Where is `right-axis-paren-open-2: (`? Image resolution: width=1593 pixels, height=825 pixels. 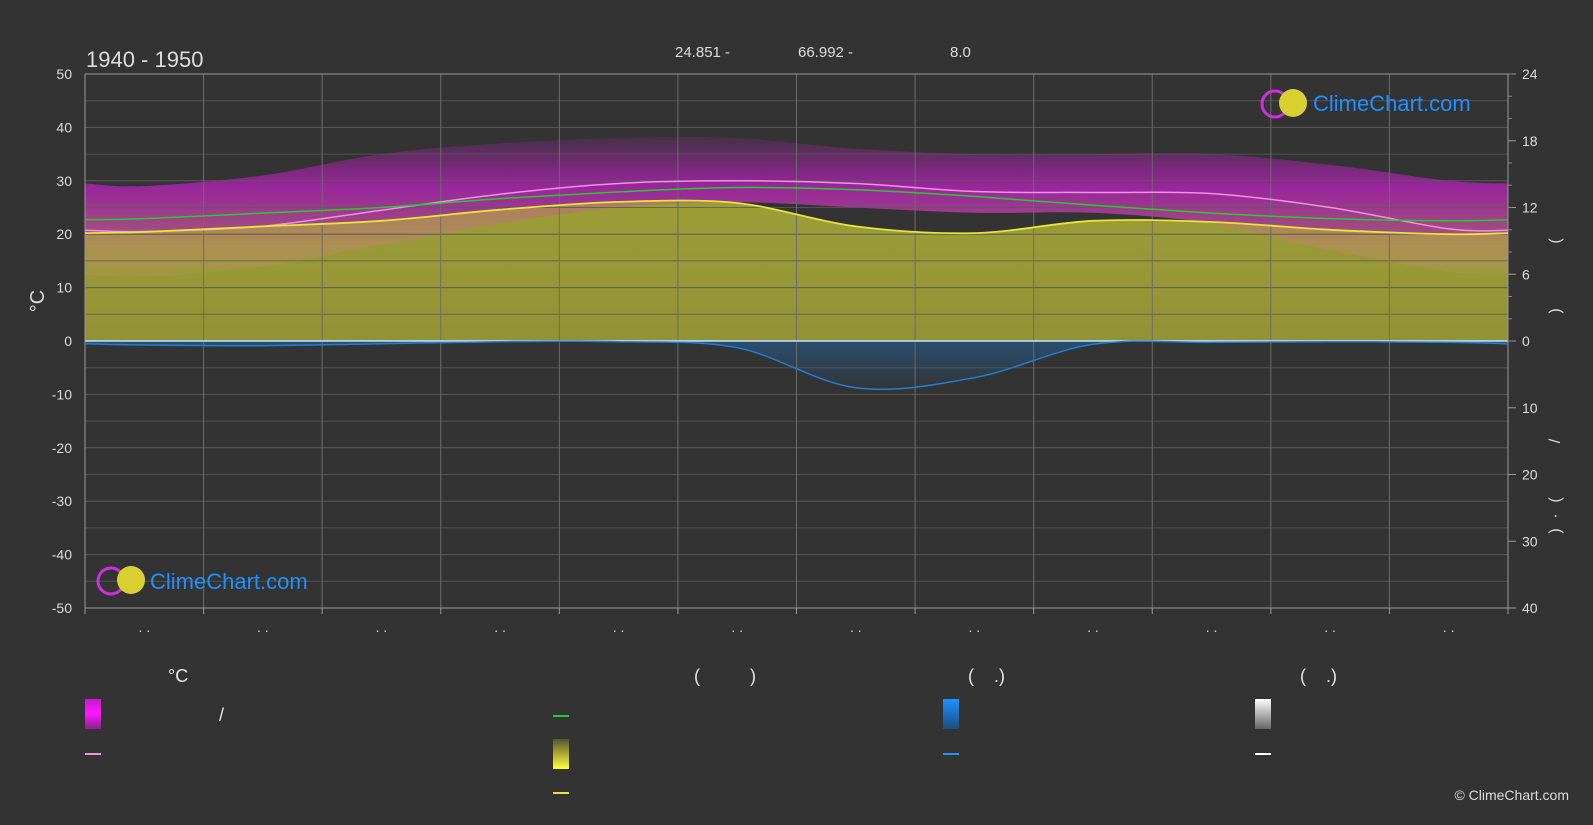 right-axis-paren-open-2: ( is located at coordinates (1555, 500).